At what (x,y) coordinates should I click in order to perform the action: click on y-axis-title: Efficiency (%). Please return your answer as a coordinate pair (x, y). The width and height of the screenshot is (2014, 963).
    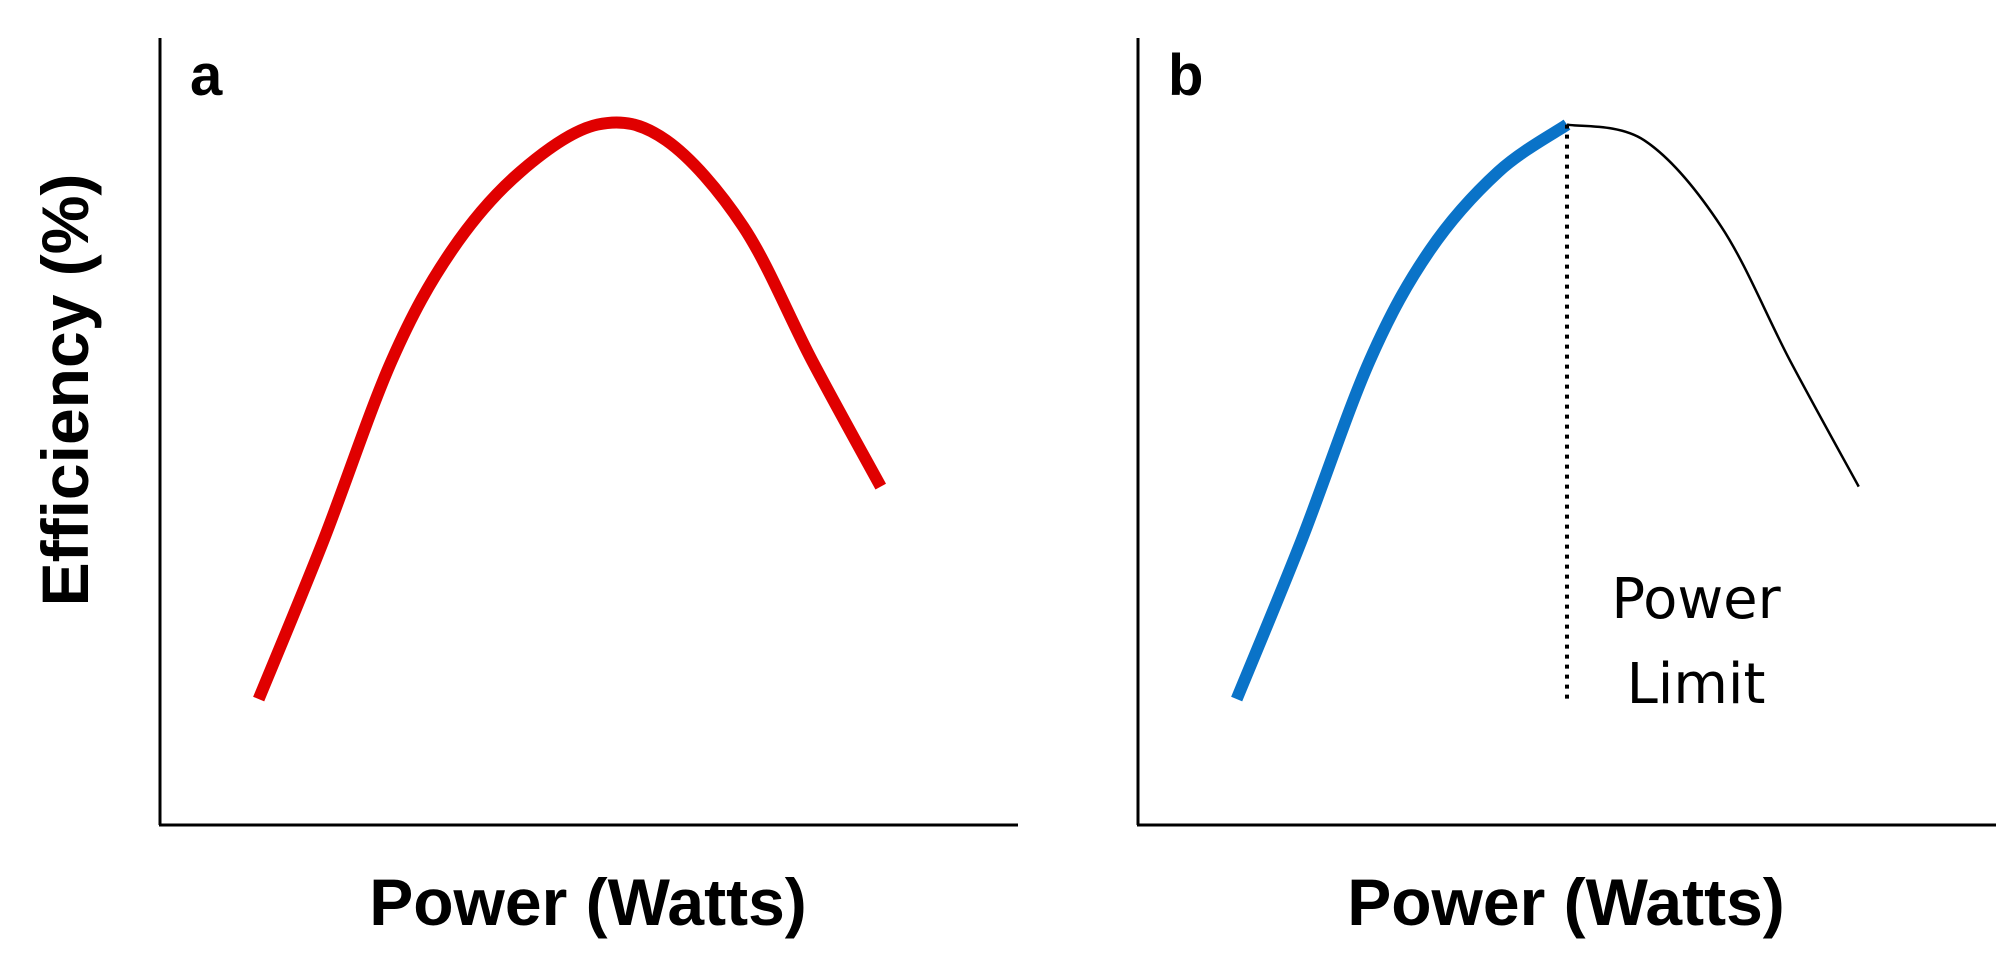
    Looking at the image, I should click on (65, 390).